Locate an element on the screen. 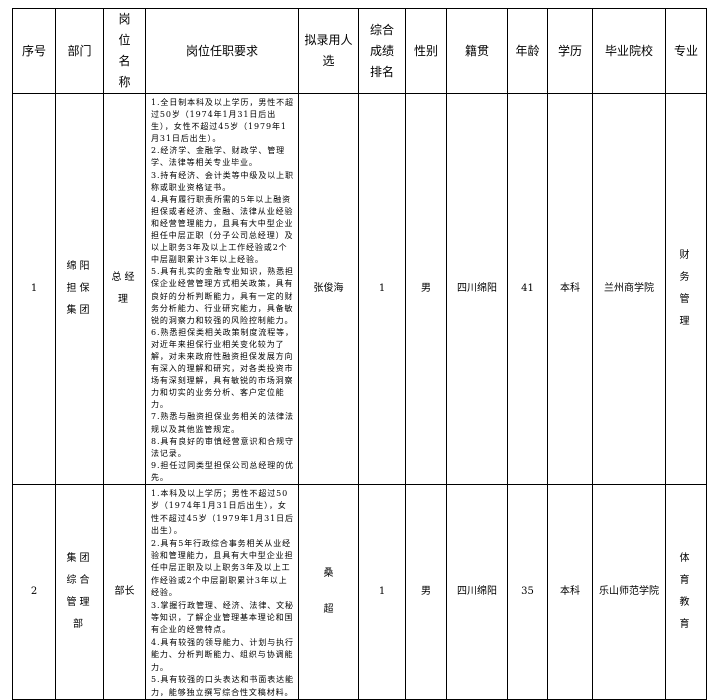 The height and width of the screenshot is (700, 717). header-department: 部门 is located at coordinates (79, 51).